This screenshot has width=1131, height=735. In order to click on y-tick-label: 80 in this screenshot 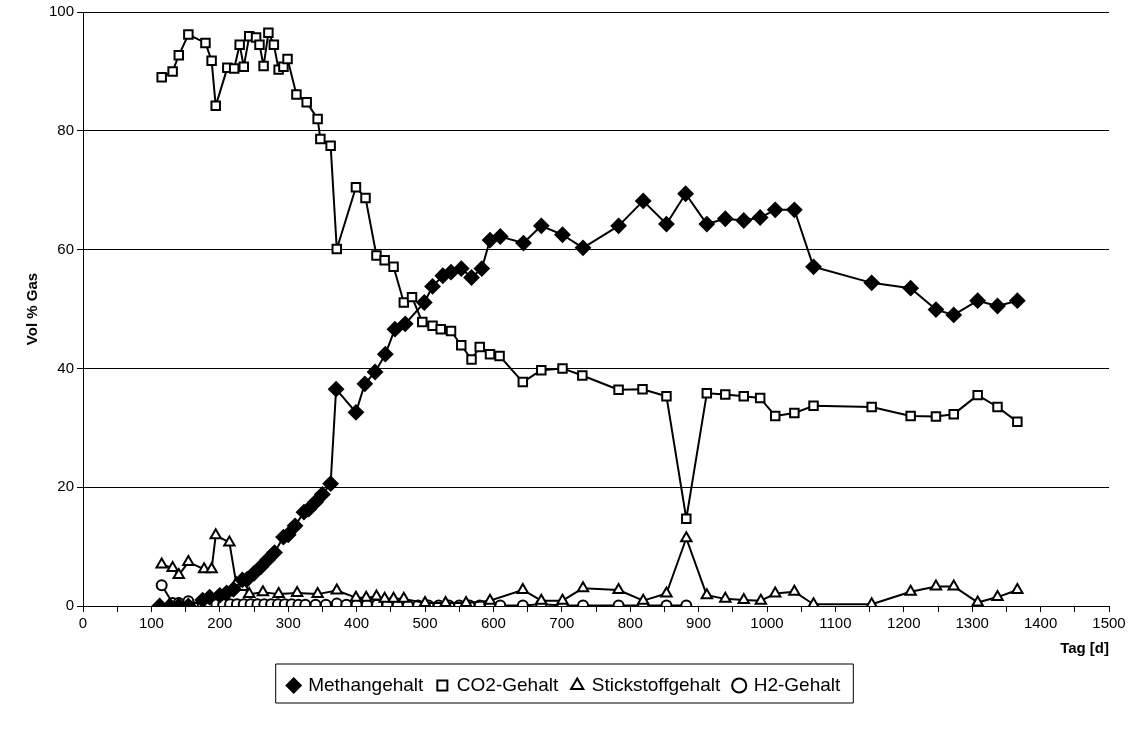, I will do `click(66, 129)`.